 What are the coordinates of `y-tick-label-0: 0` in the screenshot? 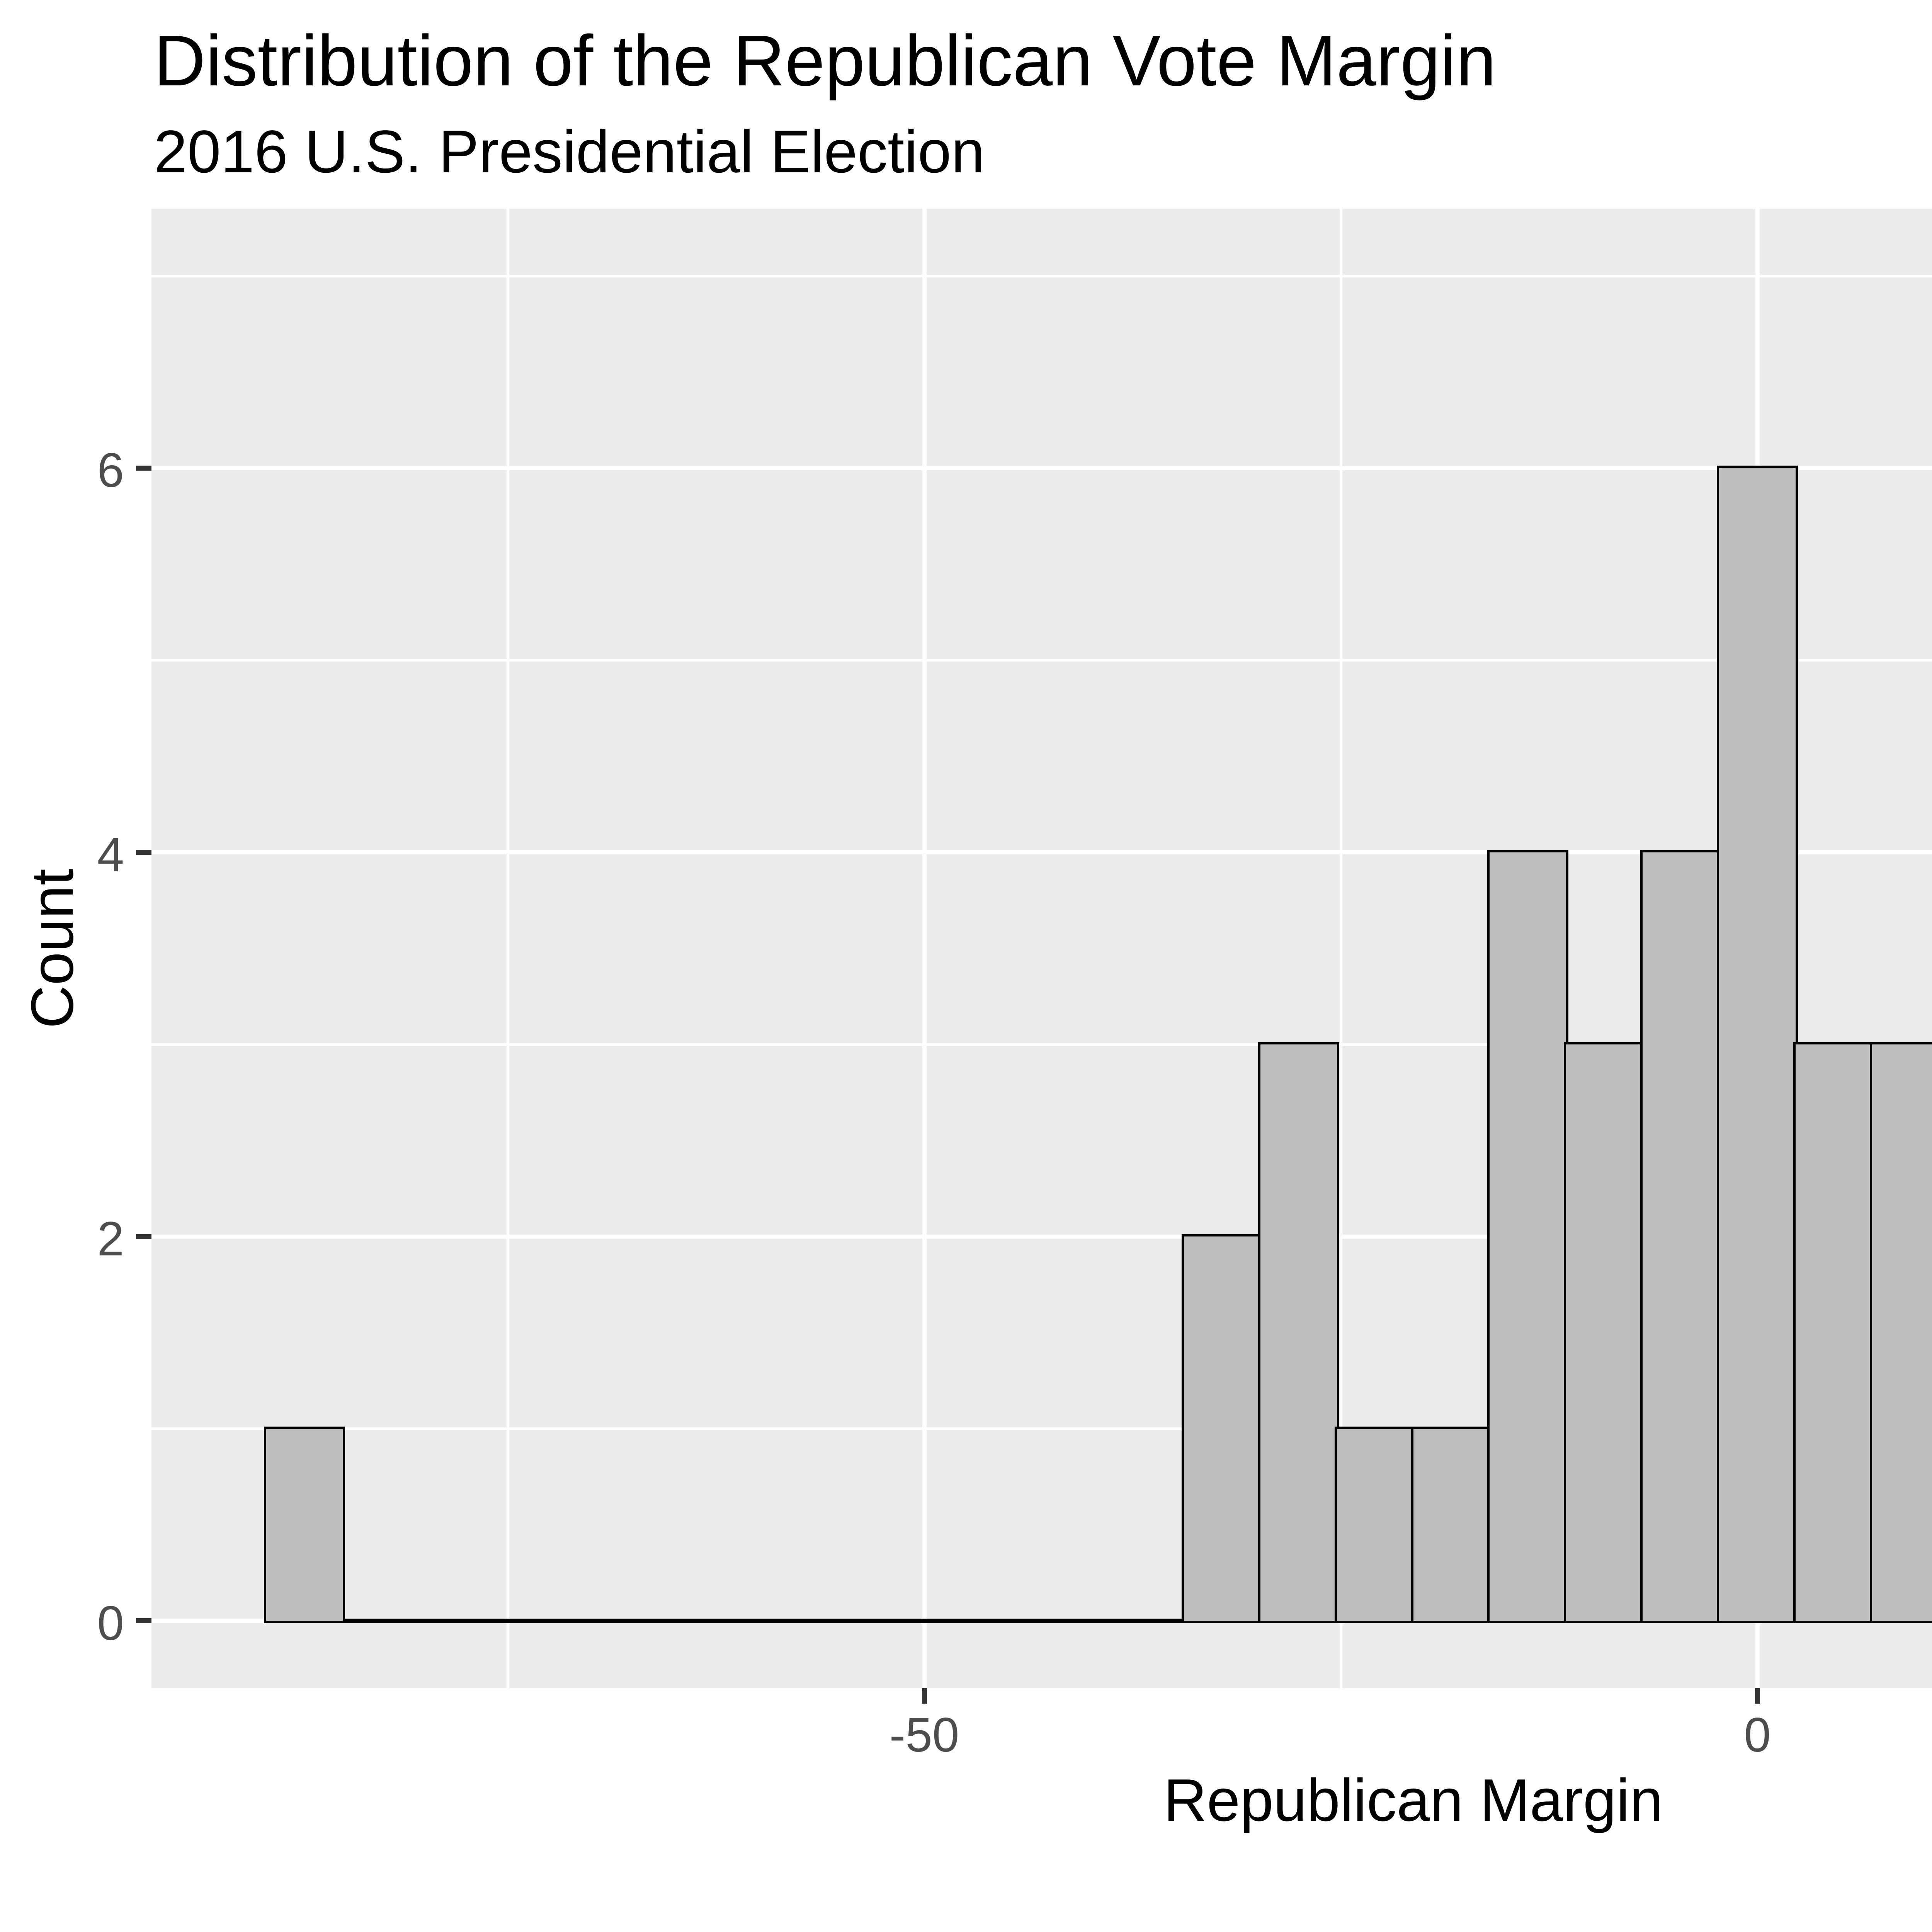 It's located at (111, 1623).